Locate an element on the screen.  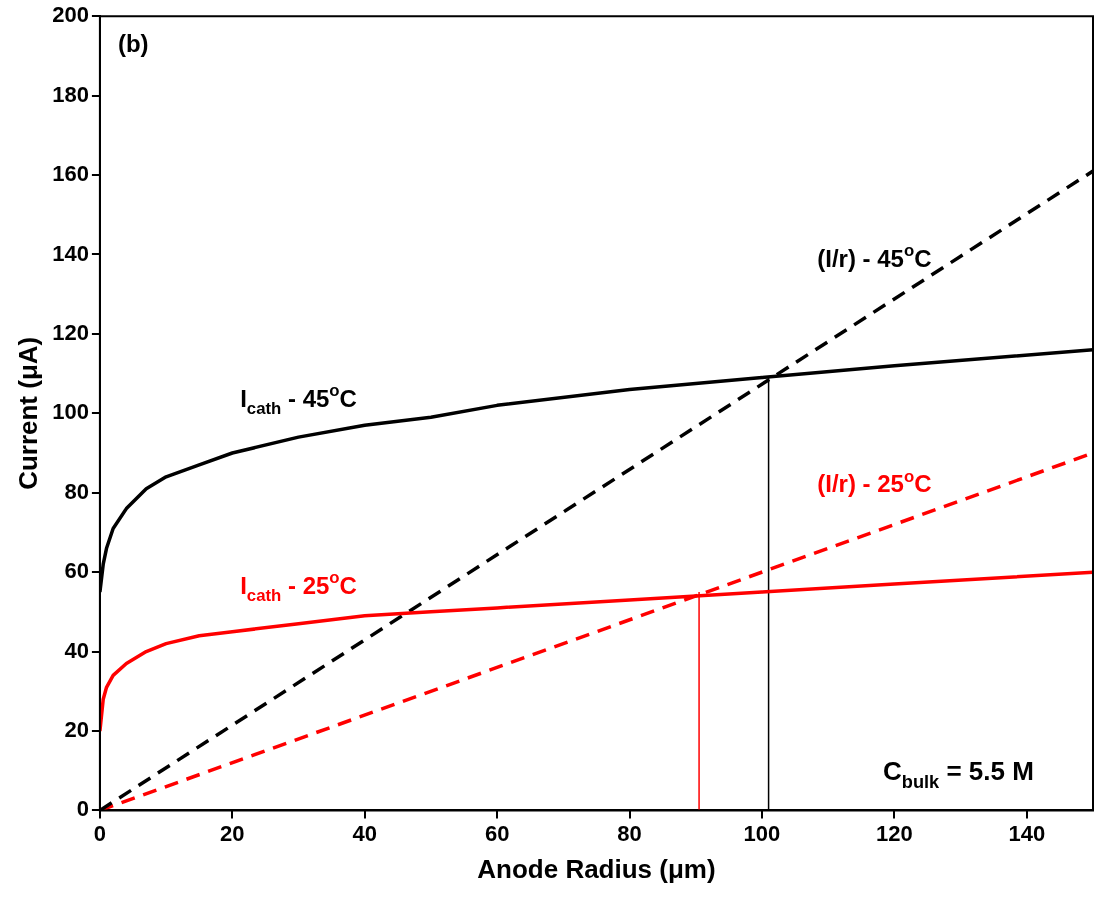
y-tick-label: 100 is located at coordinates (70, 412).